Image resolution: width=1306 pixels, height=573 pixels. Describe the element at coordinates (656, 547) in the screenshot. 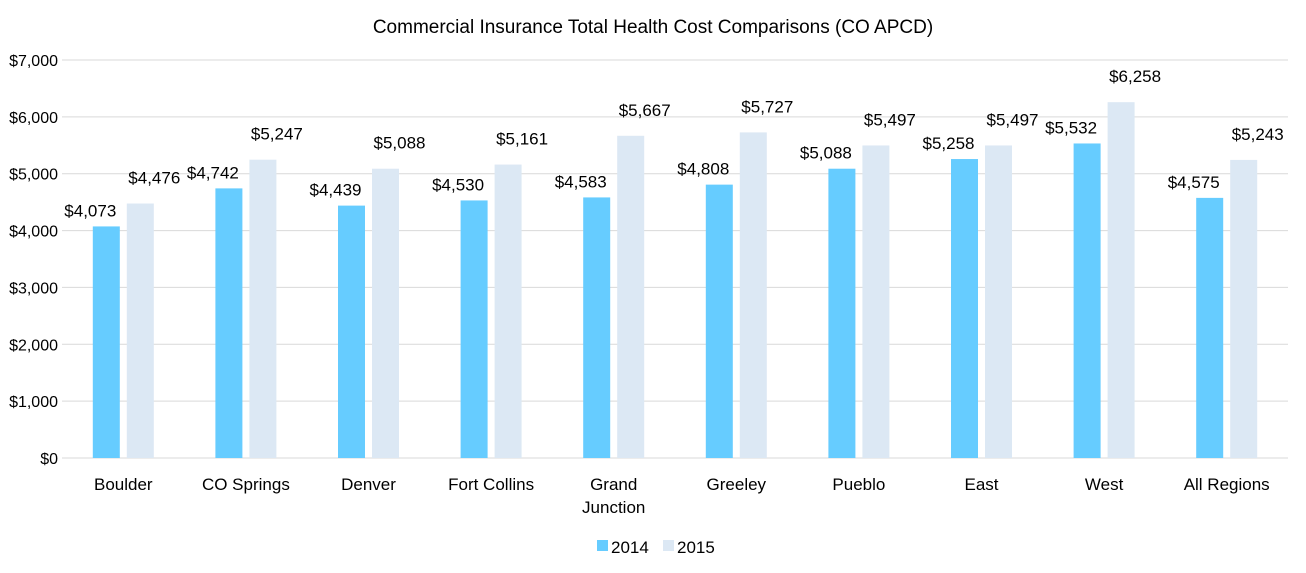

I see `legend: 2014 2015` at that location.